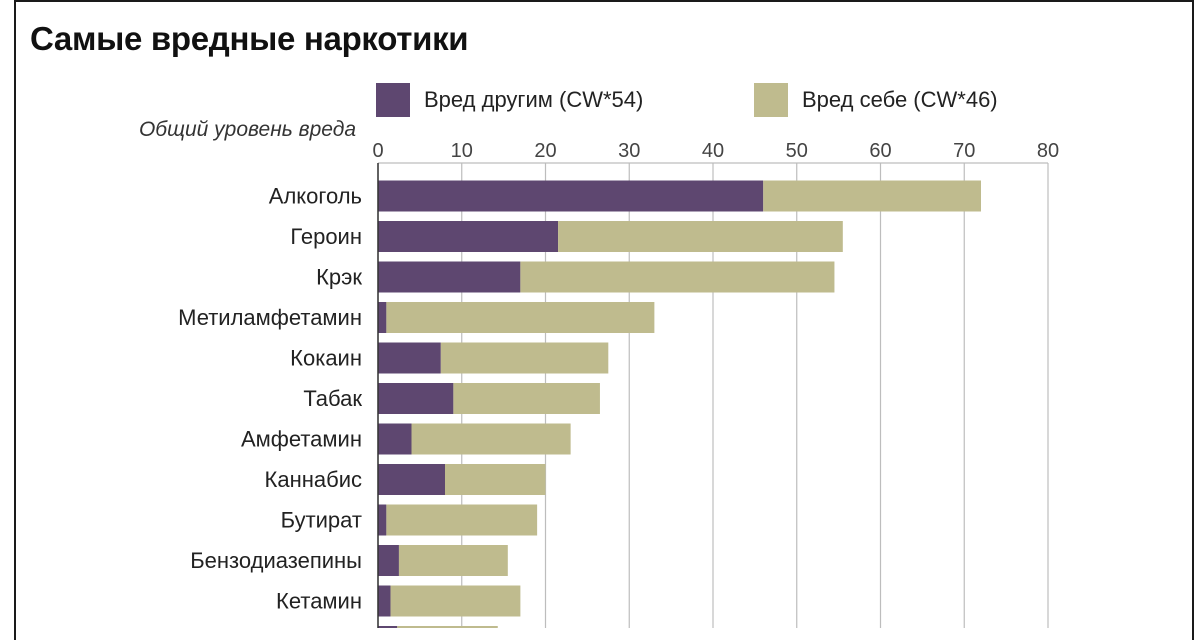  What do you see at coordinates (270, 317) in the screenshot?
I see `category-label-3: Метиламфетамин` at bounding box center [270, 317].